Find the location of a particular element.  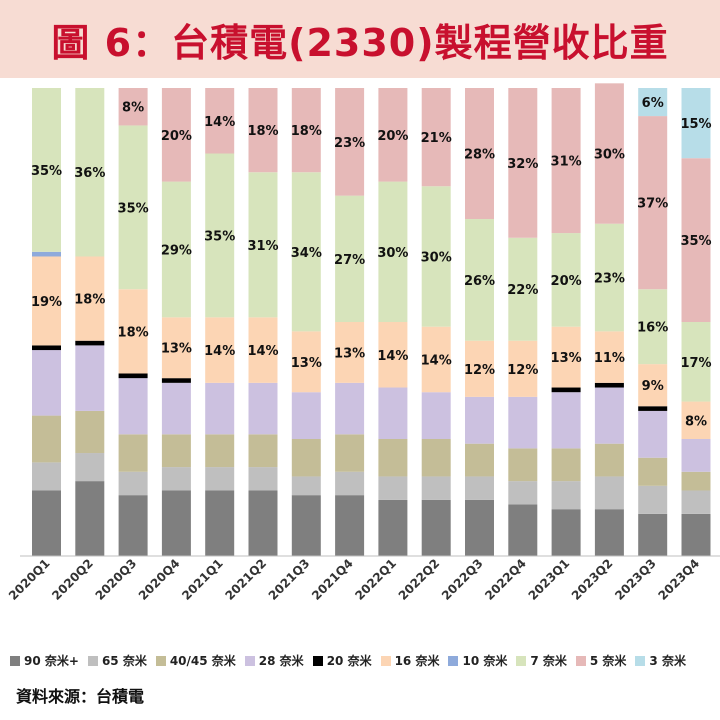

data-label: 12% is located at coordinates (479, 370).